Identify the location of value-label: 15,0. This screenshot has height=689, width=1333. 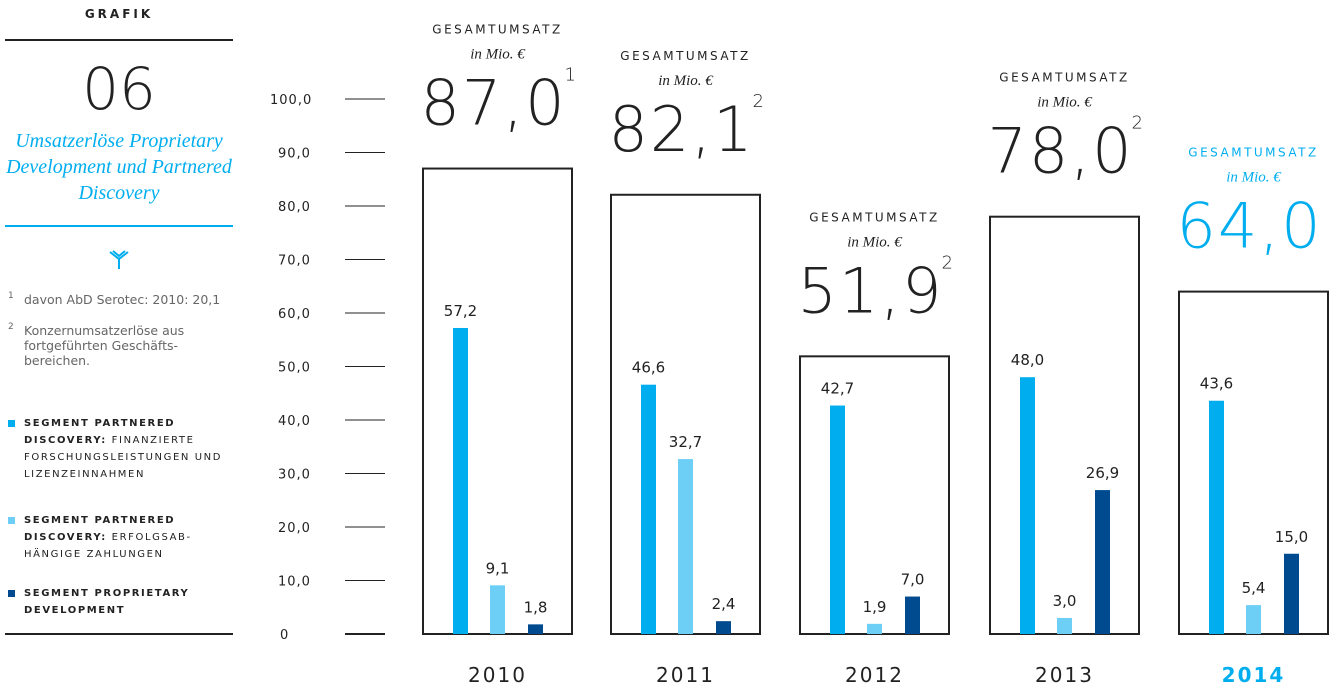
(1291, 537).